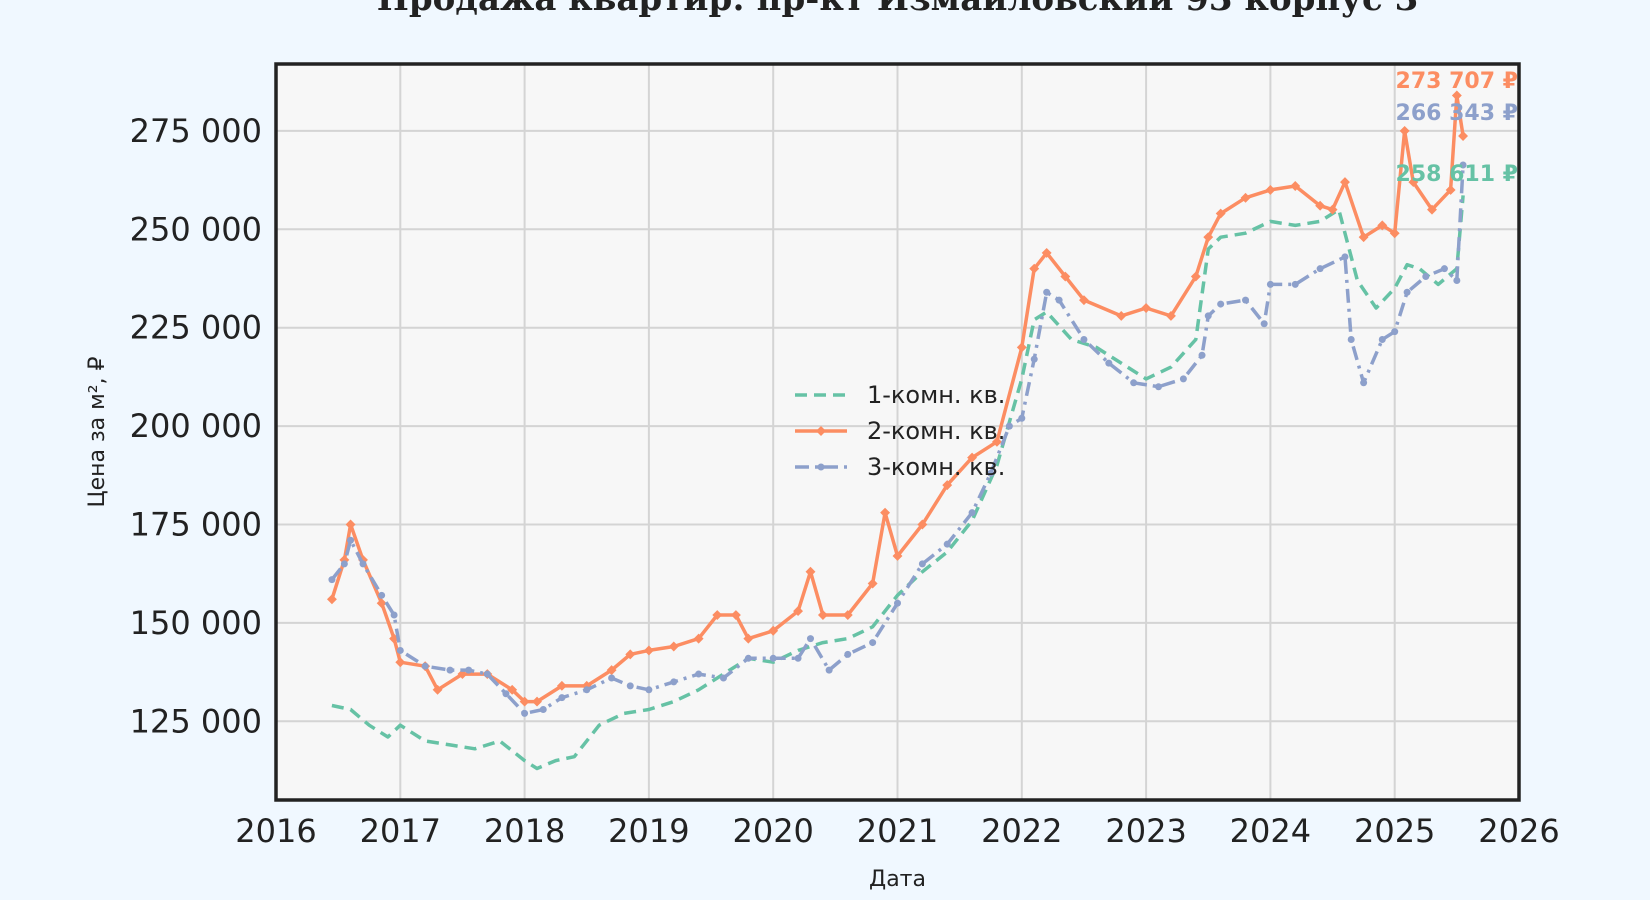 The width and height of the screenshot is (1650, 900). Describe the element at coordinates (400, 831) in the screenshot. I see `x-tick-label: 2017` at that location.